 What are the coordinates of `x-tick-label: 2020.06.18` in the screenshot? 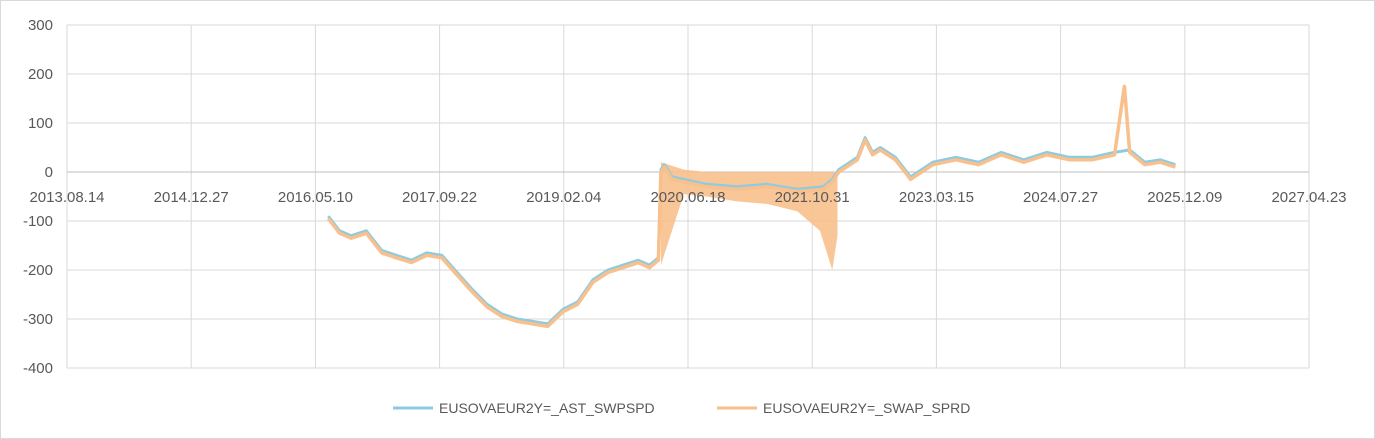 It's located at (687, 197).